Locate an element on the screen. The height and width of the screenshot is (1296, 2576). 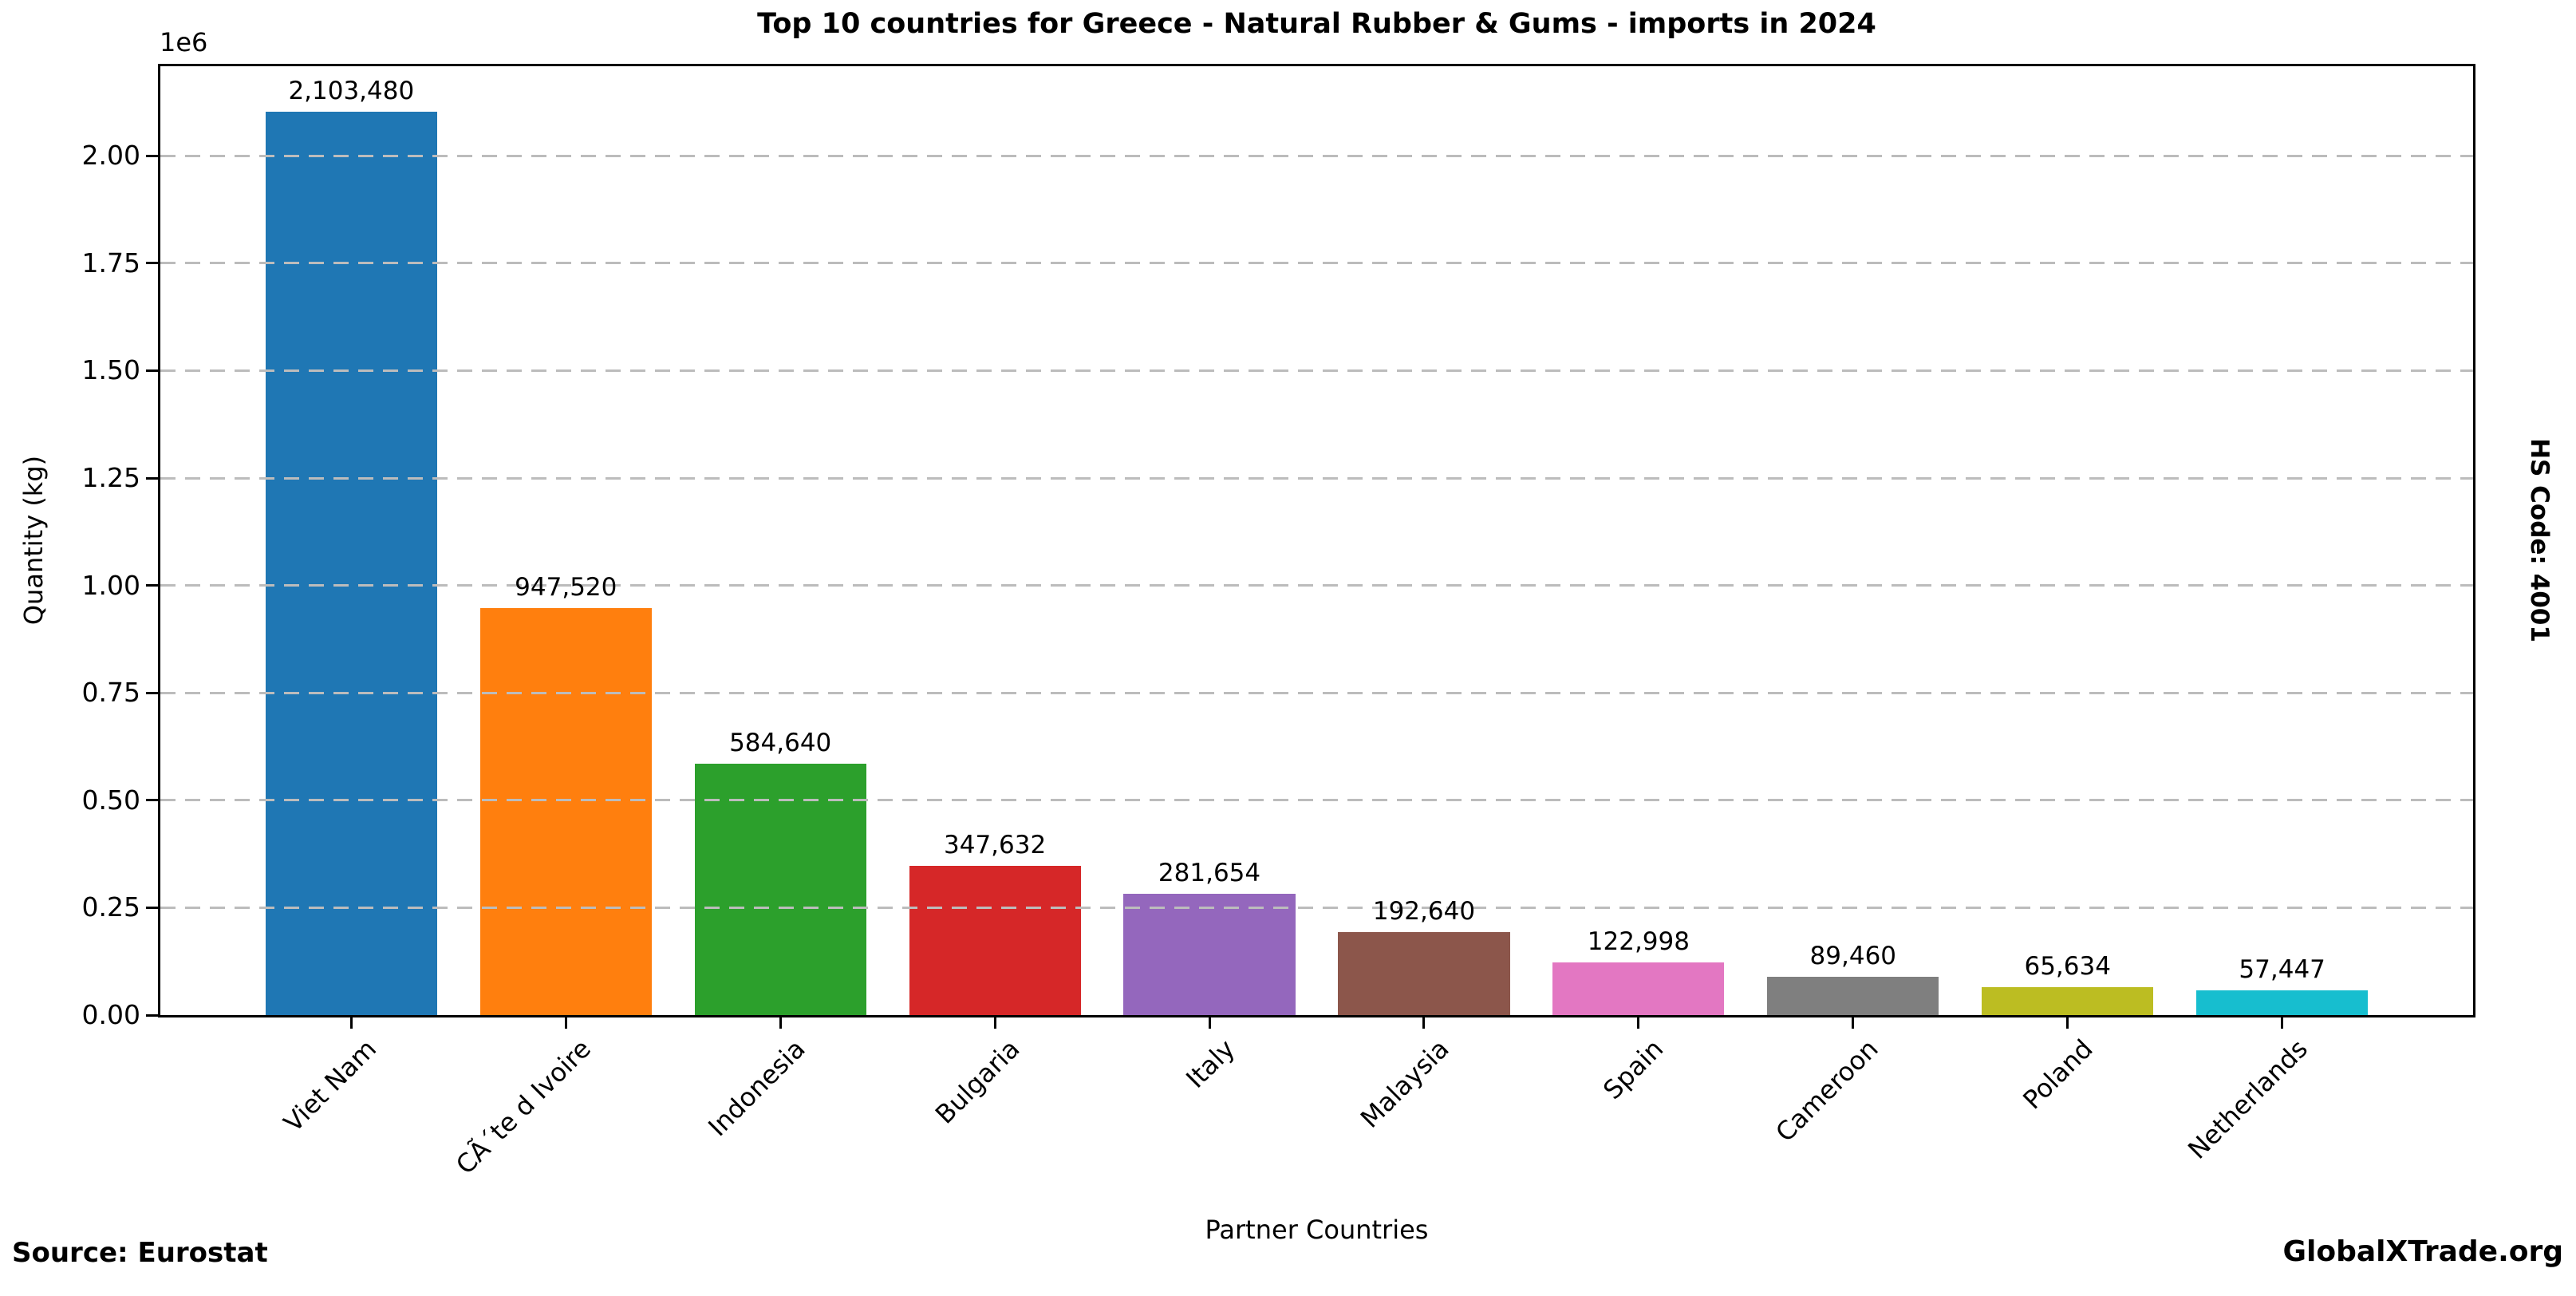
x-tick-label-italy: Italy is located at coordinates (1210, 1063).